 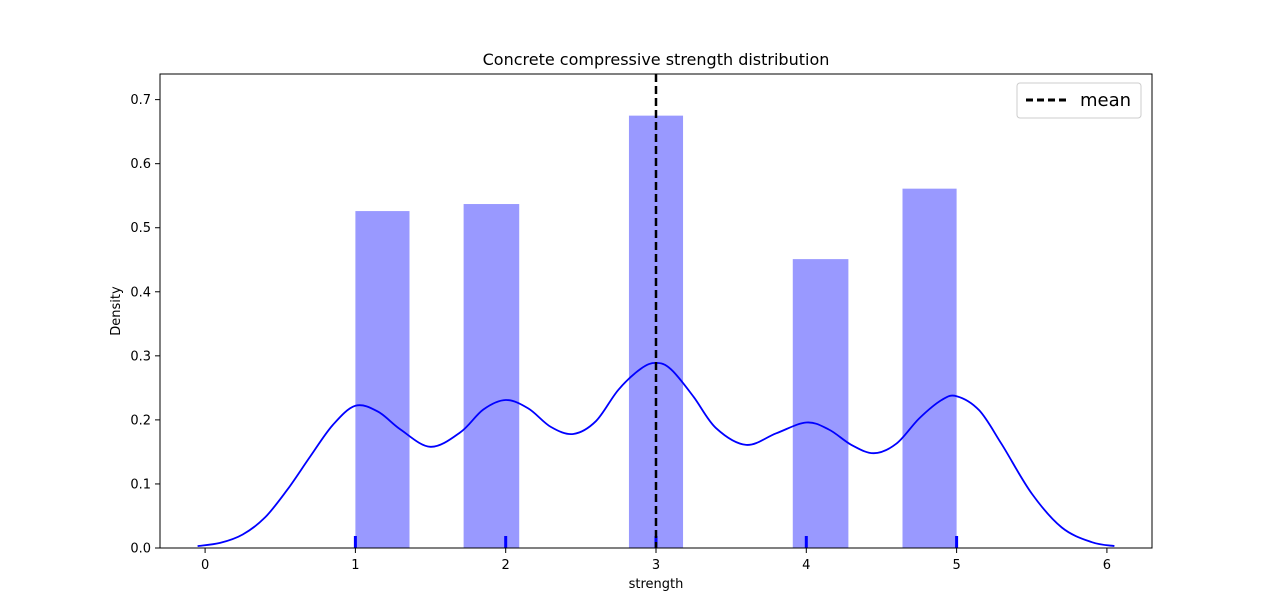 What do you see at coordinates (140, 292) in the screenshot?
I see `y-tick-label: 0.4` at bounding box center [140, 292].